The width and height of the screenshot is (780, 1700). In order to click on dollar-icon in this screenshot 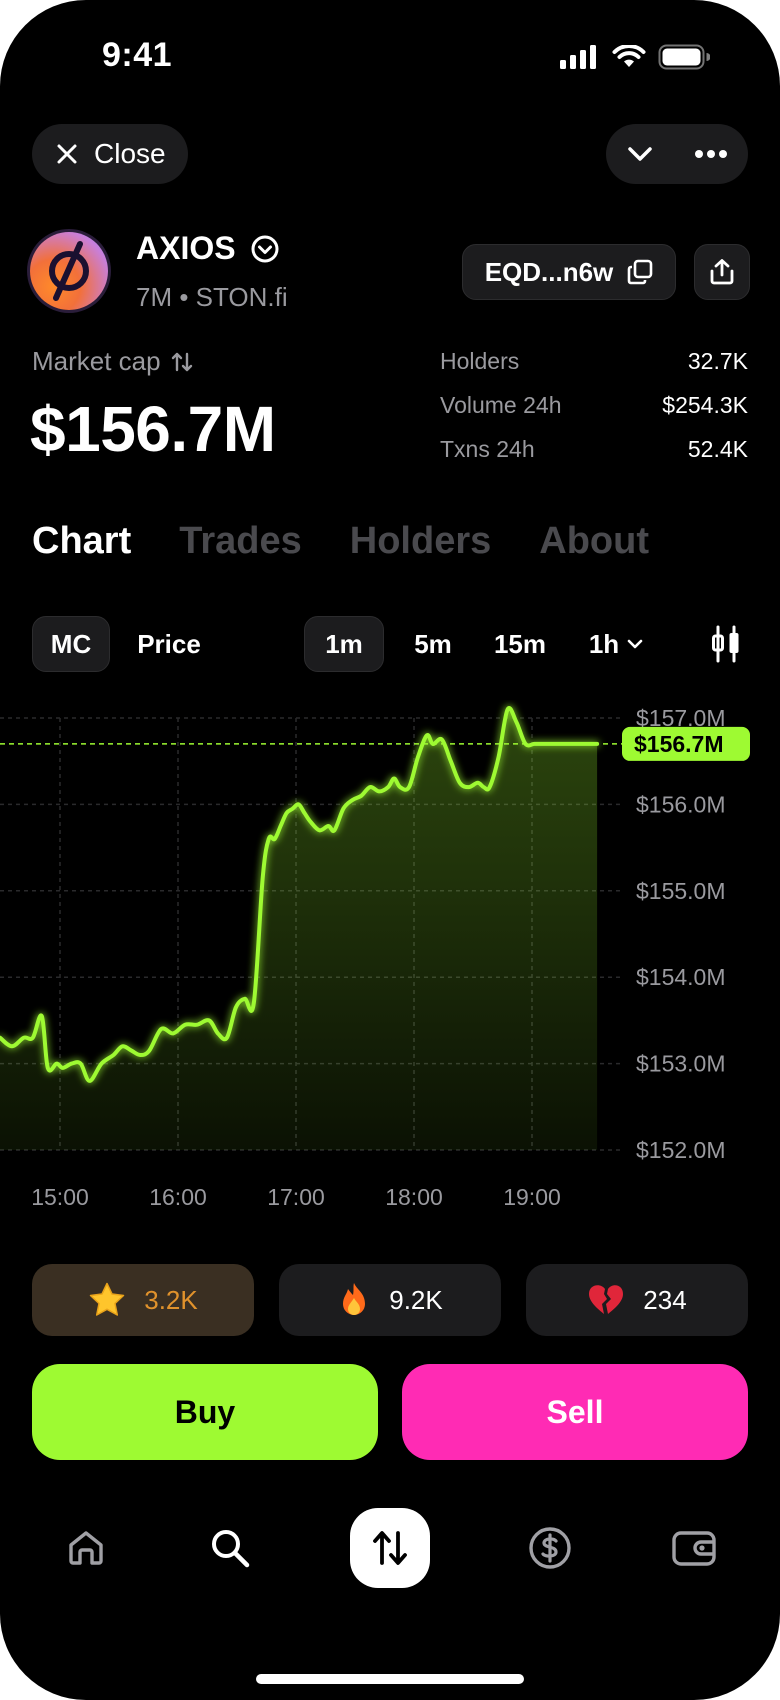, I will do `click(550, 1548)`.